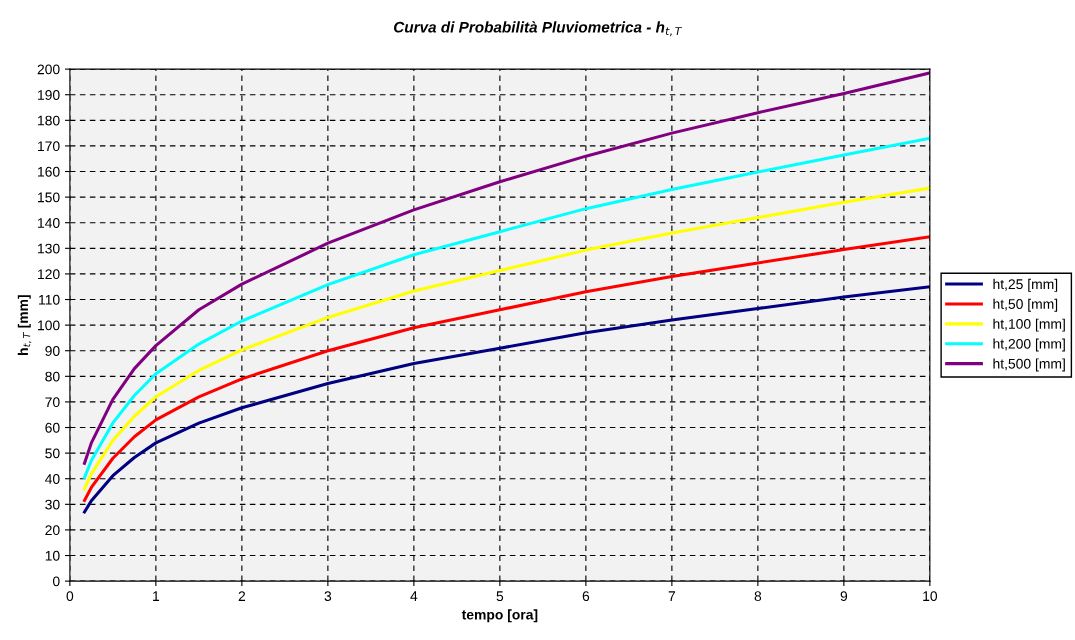 The width and height of the screenshot is (1075, 640). I want to click on x-tick-label: 0, so click(70, 596).